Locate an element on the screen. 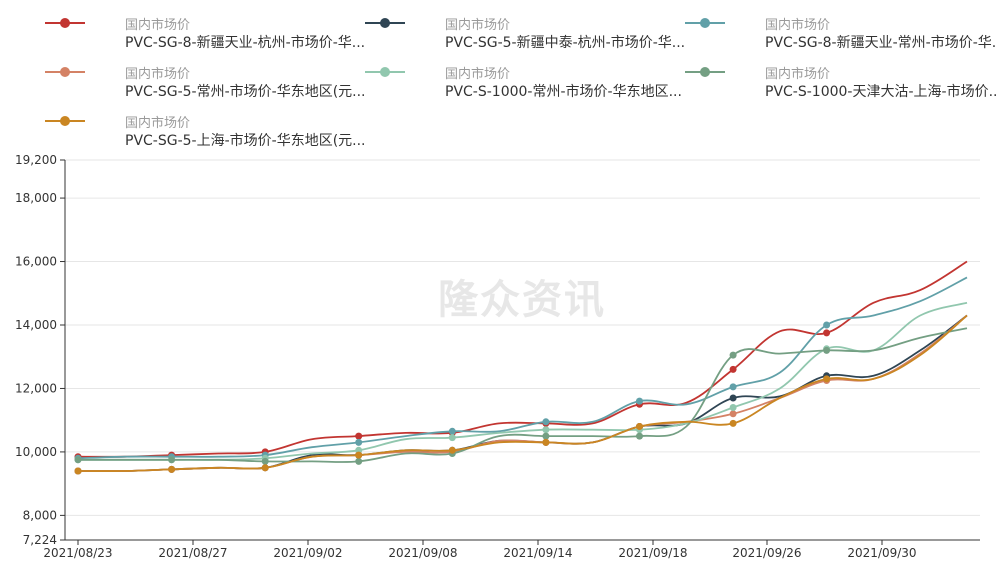  y-tick-label: 7,224 is located at coordinates (40, 540).